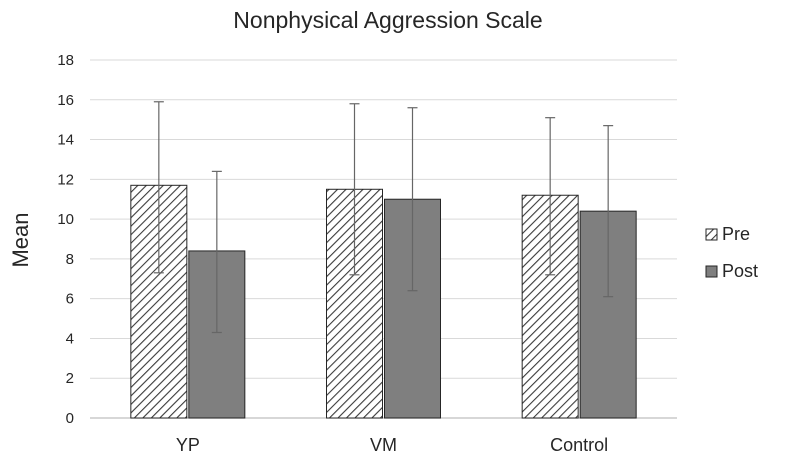 The height and width of the screenshot is (462, 786). What do you see at coordinates (383, 445) in the screenshot?
I see `x-tick-label-vm: VM` at bounding box center [383, 445].